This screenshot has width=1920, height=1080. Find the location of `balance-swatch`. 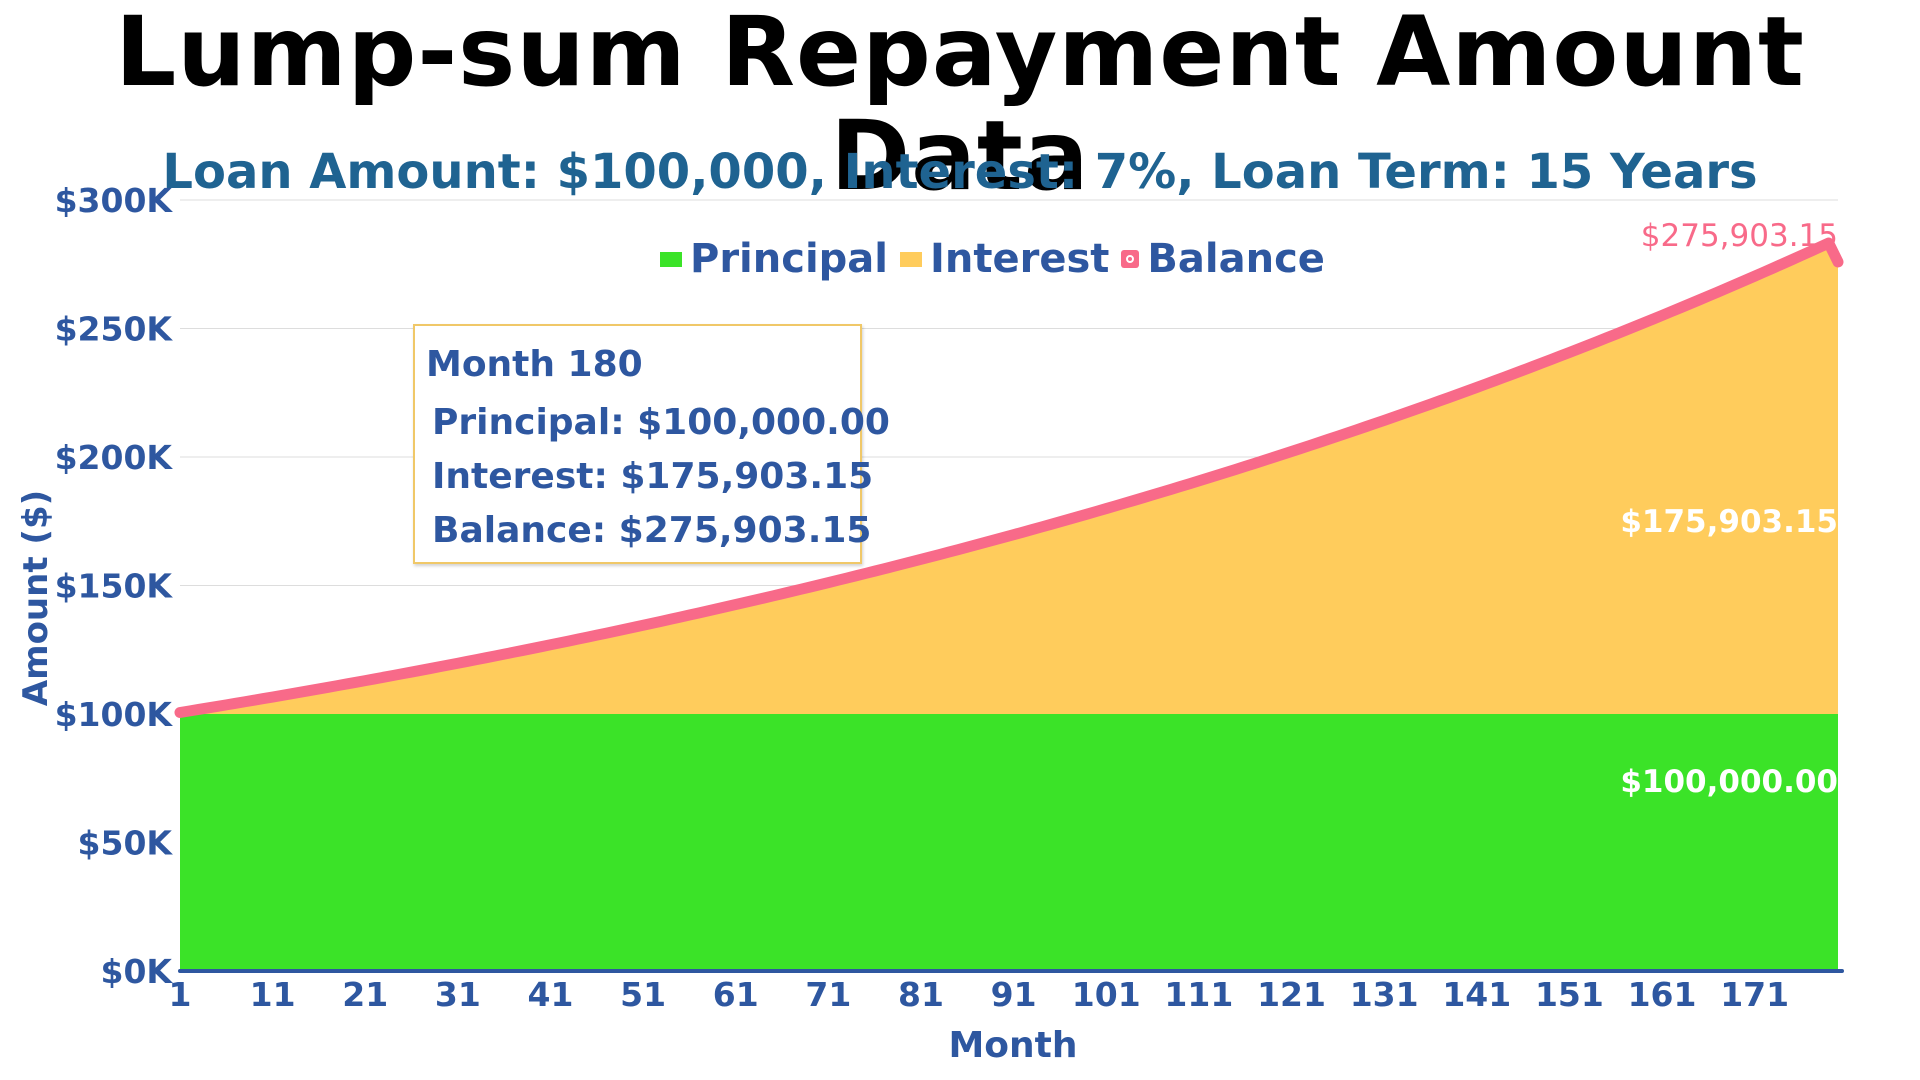

balance-swatch is located at coordinates (1130, 259).